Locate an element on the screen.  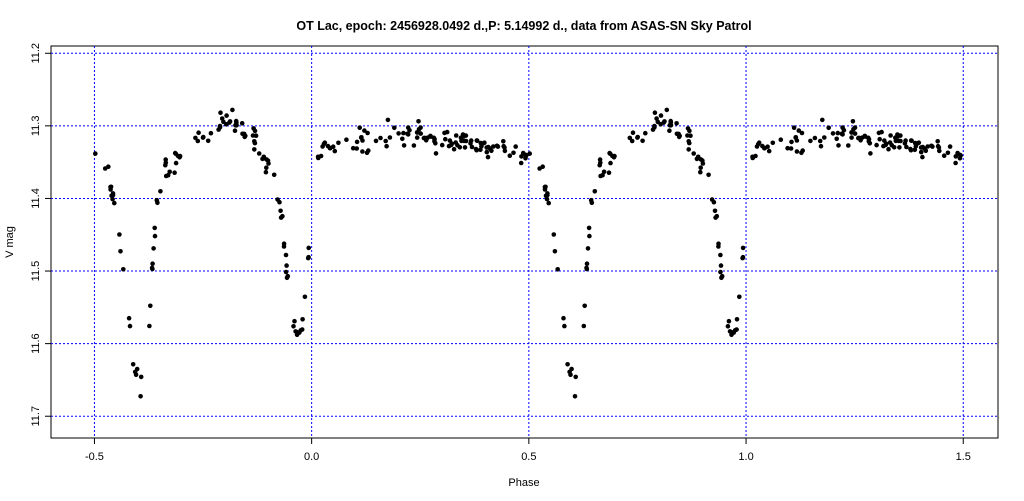
x-axis-label: Phase is located at coordinates (523, 483).